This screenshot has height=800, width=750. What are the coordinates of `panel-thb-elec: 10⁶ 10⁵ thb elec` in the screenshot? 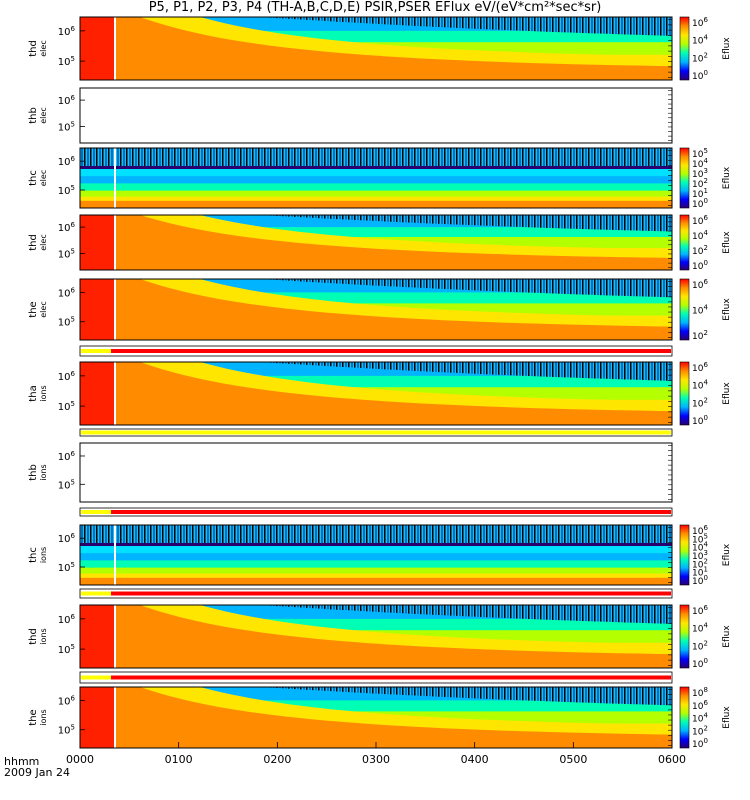 It's located at (350, 115).